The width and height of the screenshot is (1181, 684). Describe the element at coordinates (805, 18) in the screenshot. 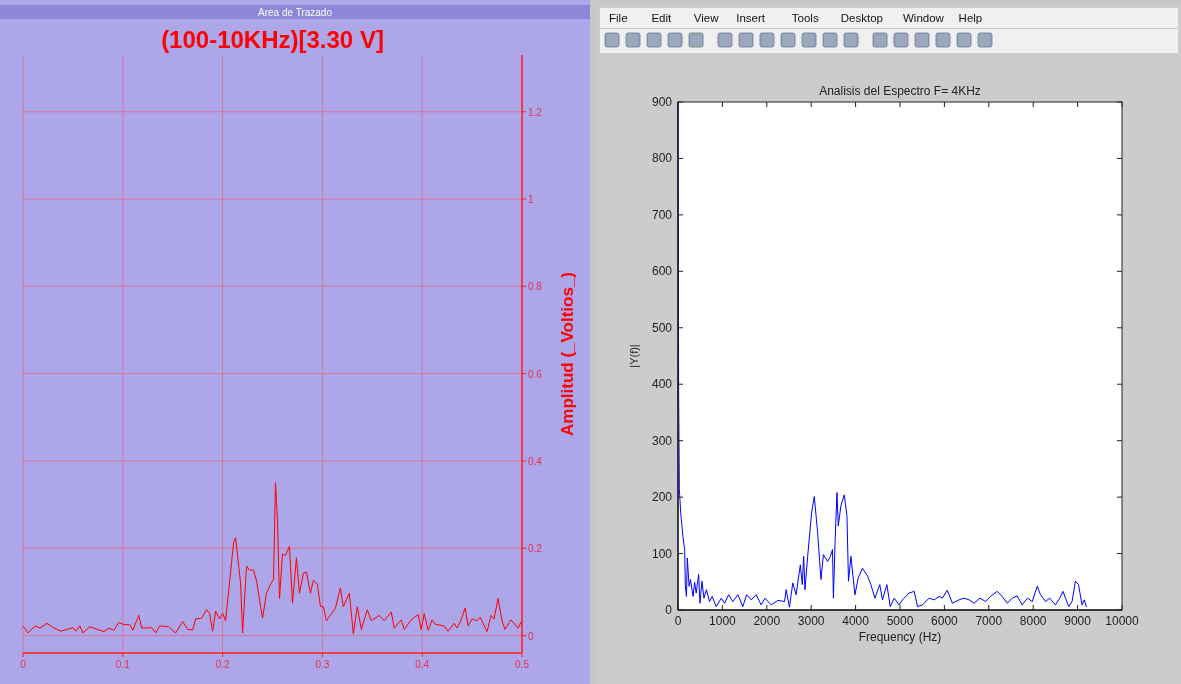

I see `text: Tools` at that location.